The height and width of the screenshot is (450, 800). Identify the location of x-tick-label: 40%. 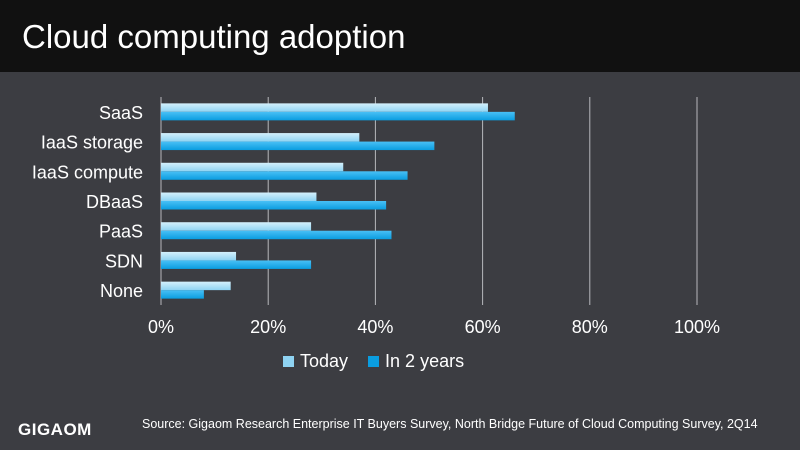
(375, 327).